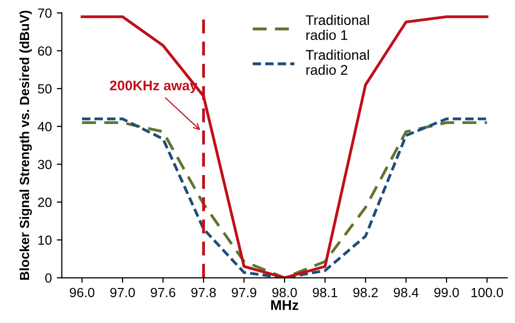  I want to click on x-tick-label: 97.8, so click(203, 293).